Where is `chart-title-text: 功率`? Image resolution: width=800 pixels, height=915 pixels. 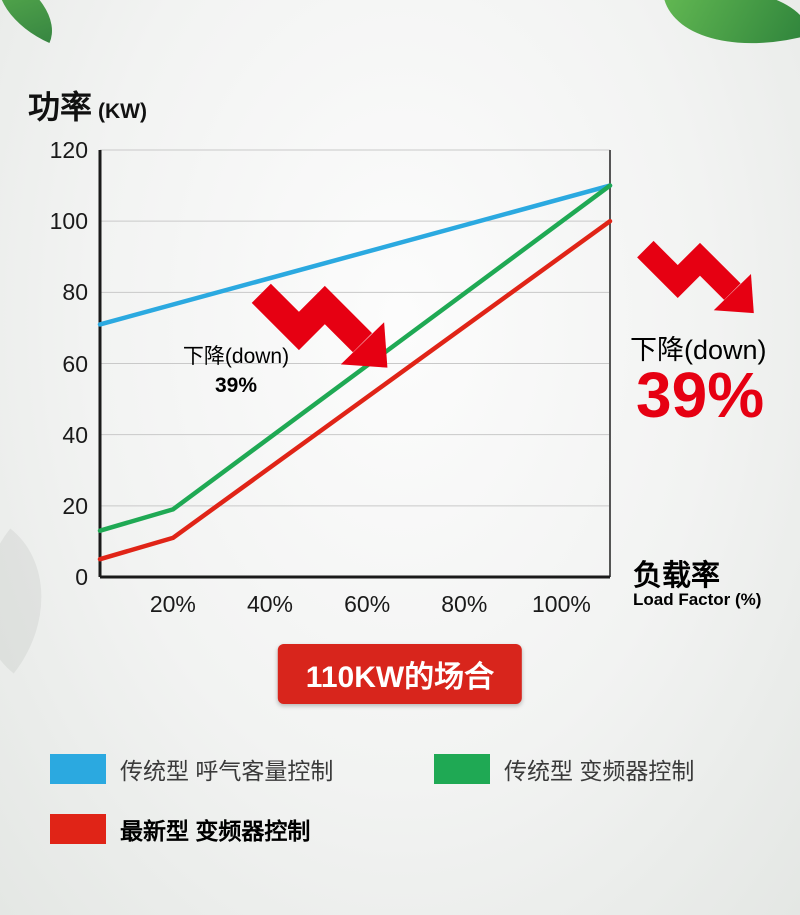 chart-title-text: 功率 is located at coordinates (60, 107).